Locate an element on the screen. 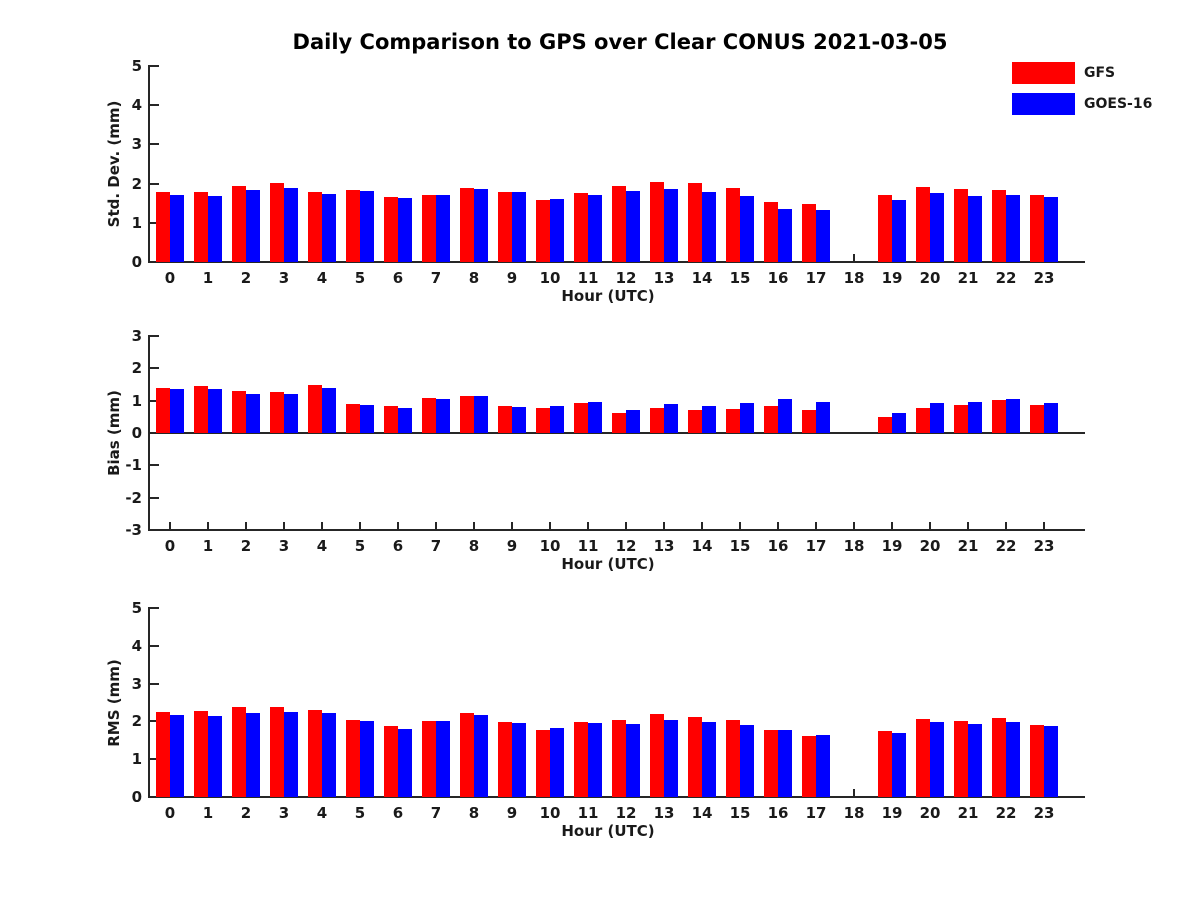 Image resolution: width=1200 pixels, height=900 pixels. x-tick-label: 14 is located at coordinates (702, 546).